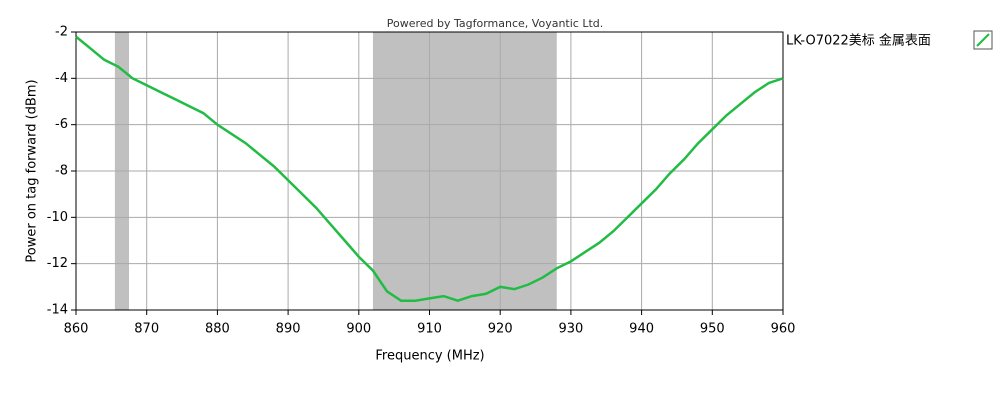 This screenshot has height=400, width=1000. I want to click on x-tick-label: 940, so click(641, 329).